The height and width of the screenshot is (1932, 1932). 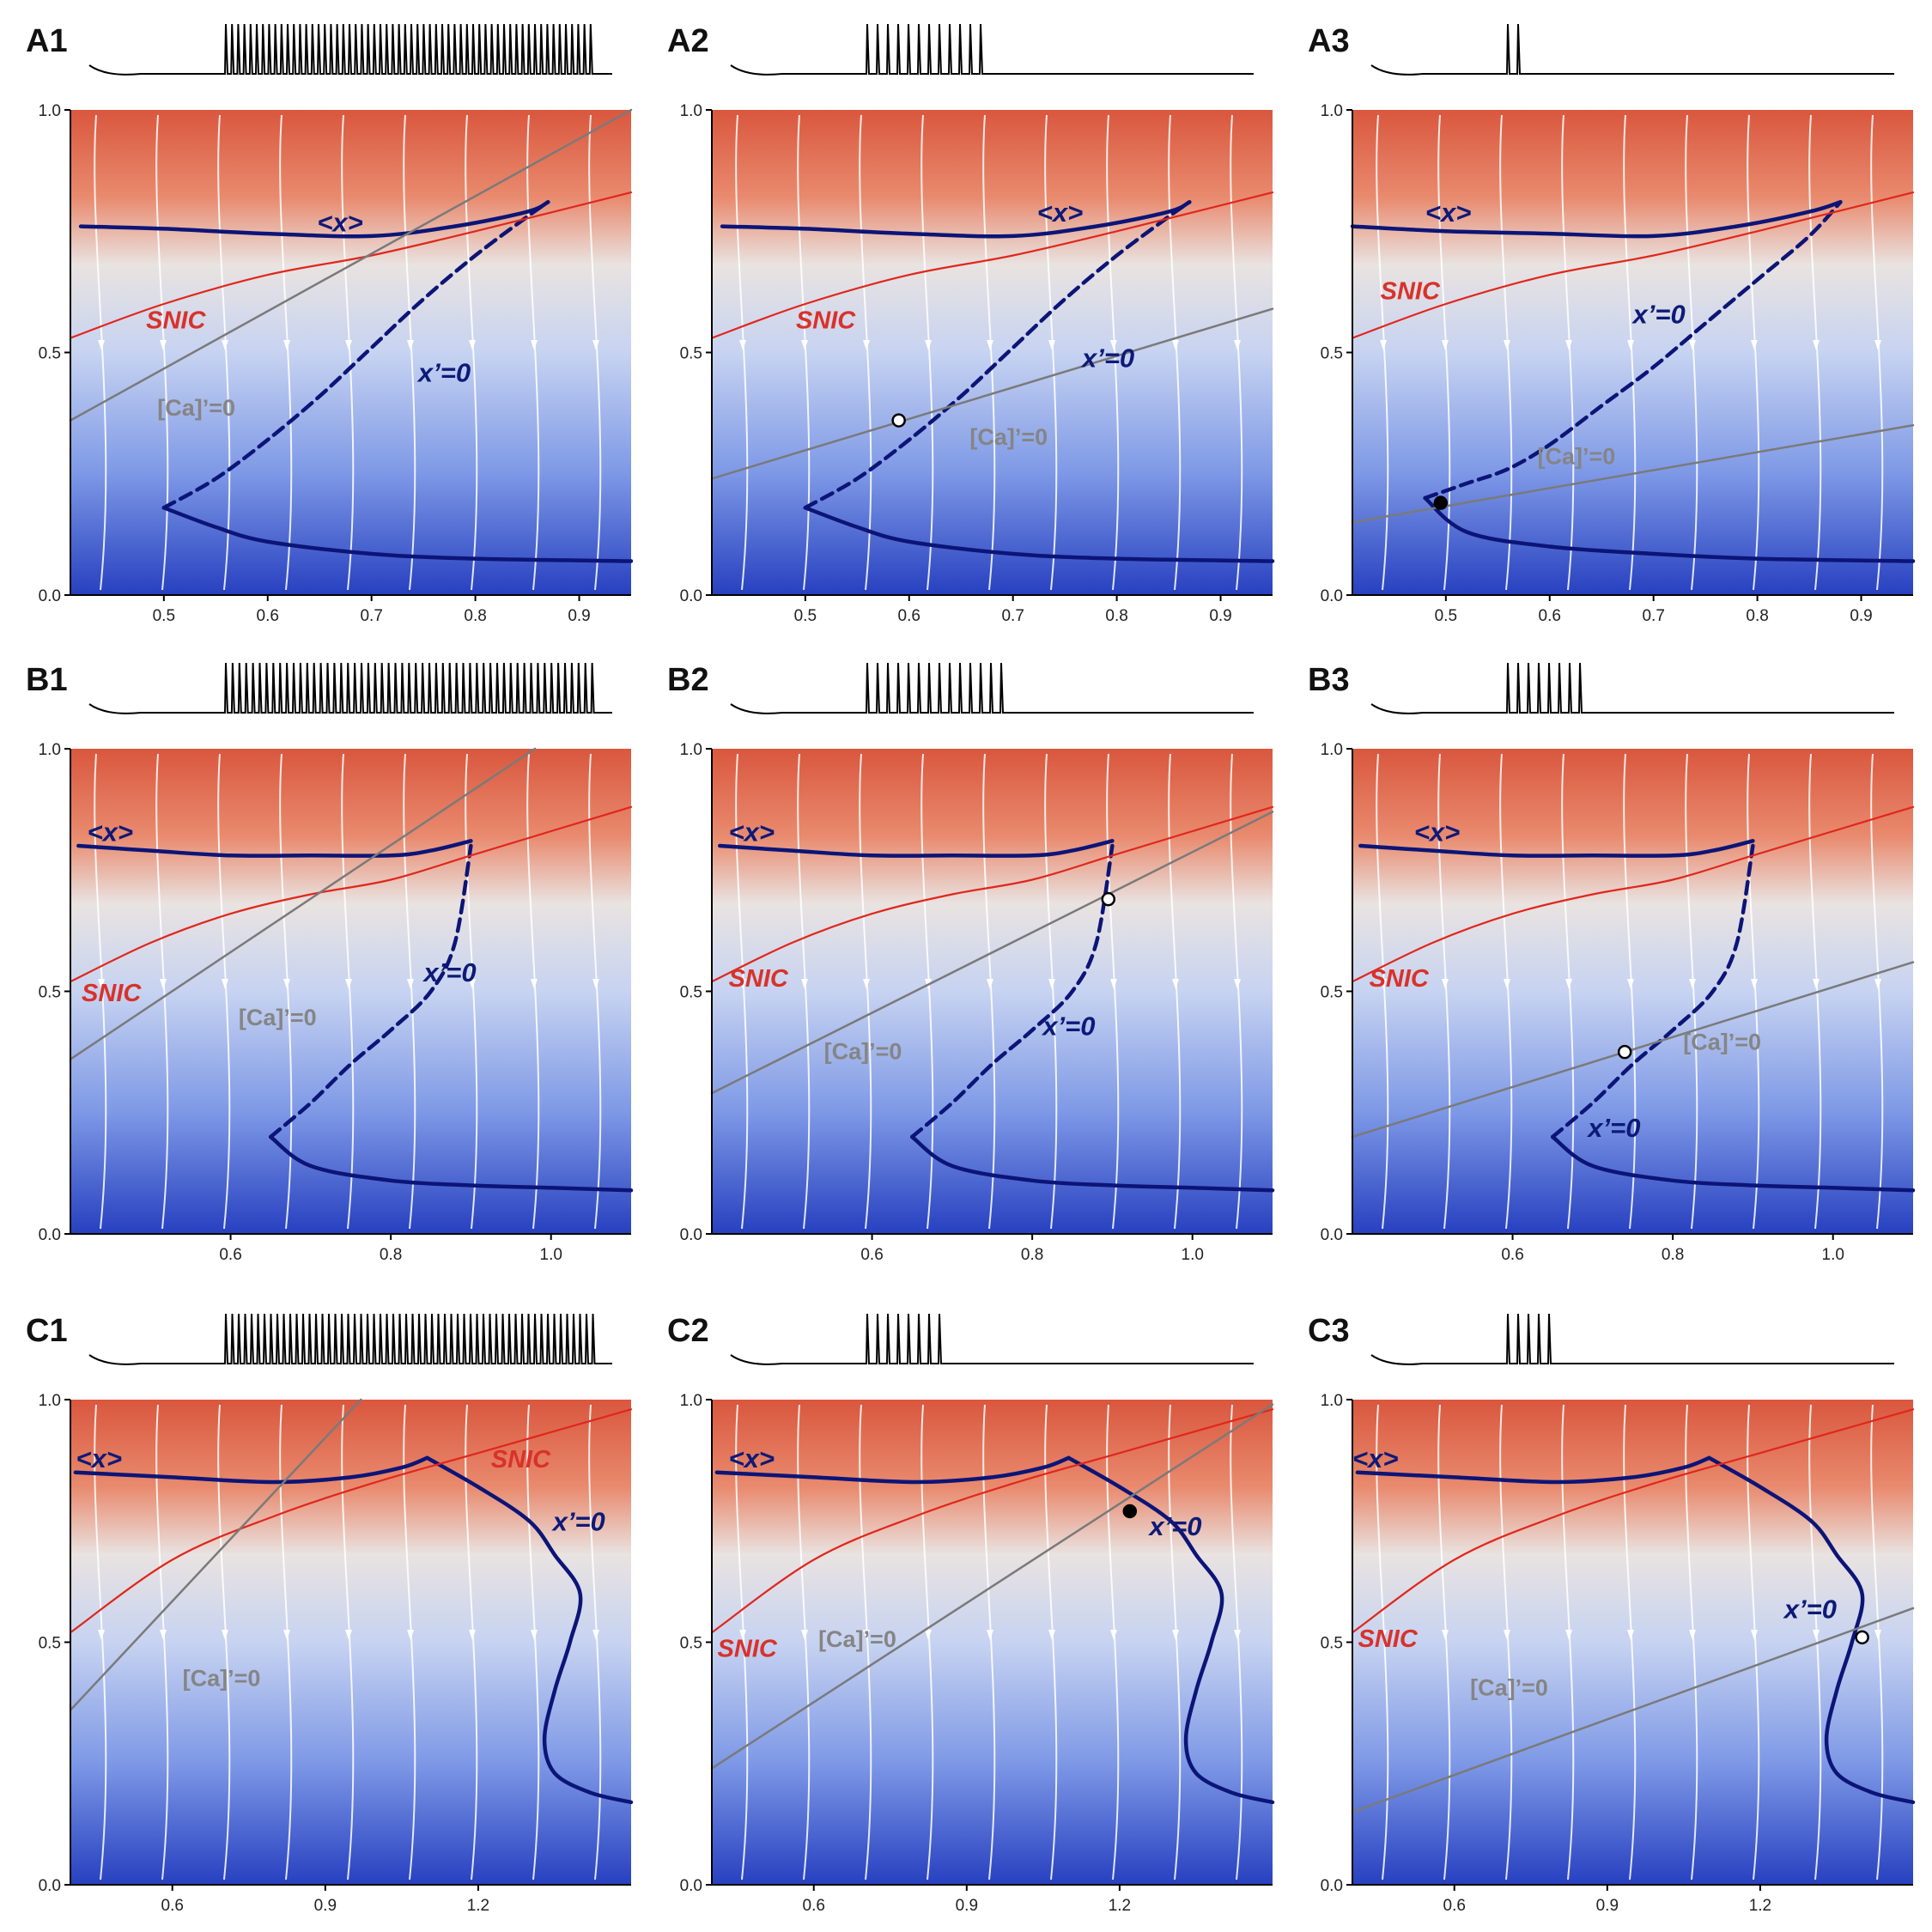 I want to click on axes: 0.6 0.8 1.0 0.0 0.5 1.0, so click(x=335, y=1002).